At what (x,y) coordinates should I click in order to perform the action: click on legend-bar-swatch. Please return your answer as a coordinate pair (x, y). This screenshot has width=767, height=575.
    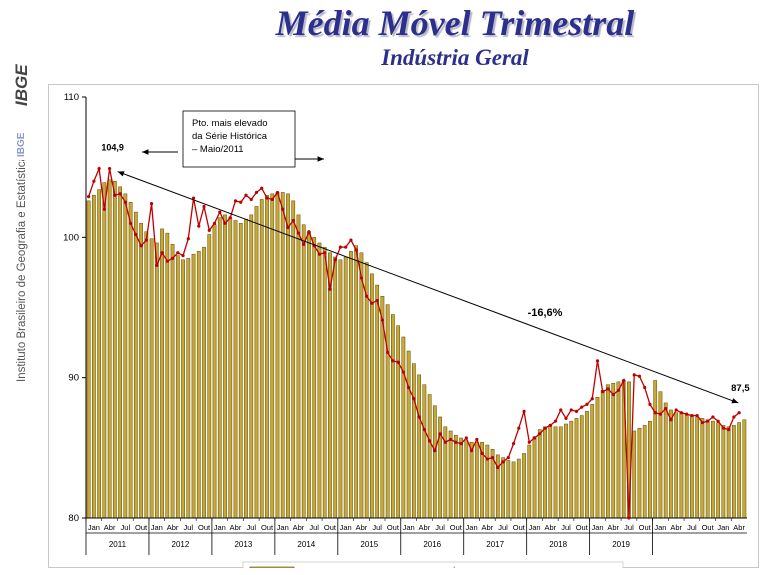
    Looking at the image, I should click on (272, 567).